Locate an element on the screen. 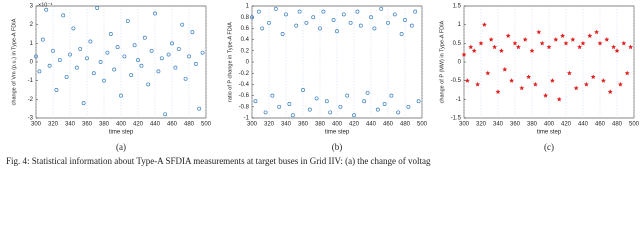  x-tick-label: 400 is located at coordinates (549, 125).